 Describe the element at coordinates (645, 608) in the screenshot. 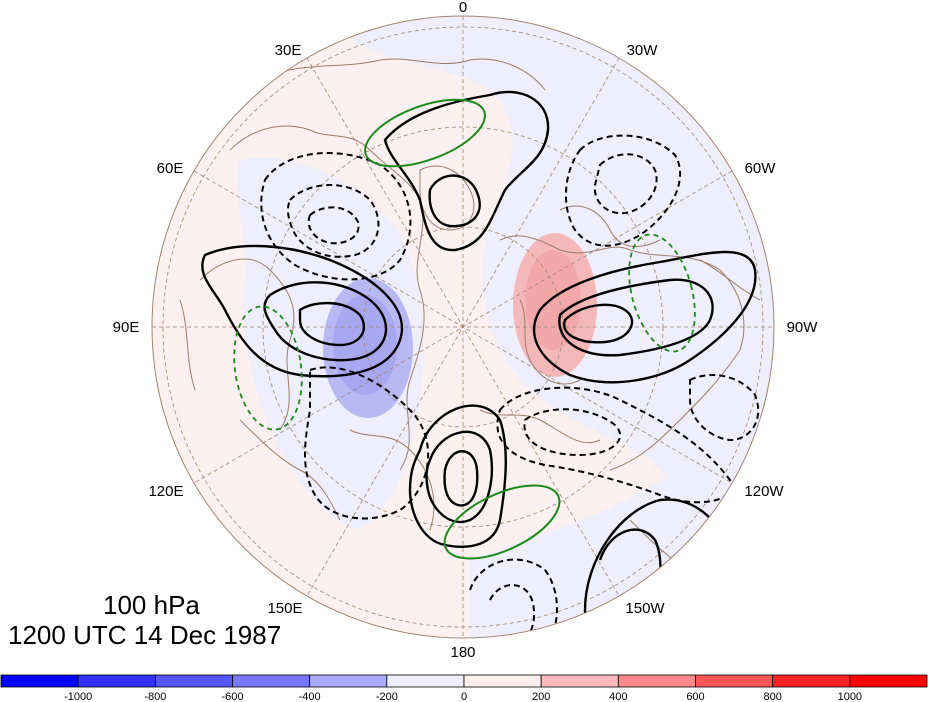

I see `lon-label-150w: 150W` at that location.